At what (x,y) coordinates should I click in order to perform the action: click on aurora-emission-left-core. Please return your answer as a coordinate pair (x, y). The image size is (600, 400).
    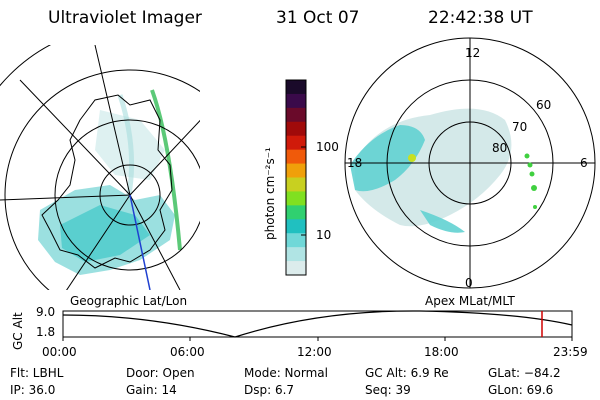
    Looking at the image, I should click on (105, 233).